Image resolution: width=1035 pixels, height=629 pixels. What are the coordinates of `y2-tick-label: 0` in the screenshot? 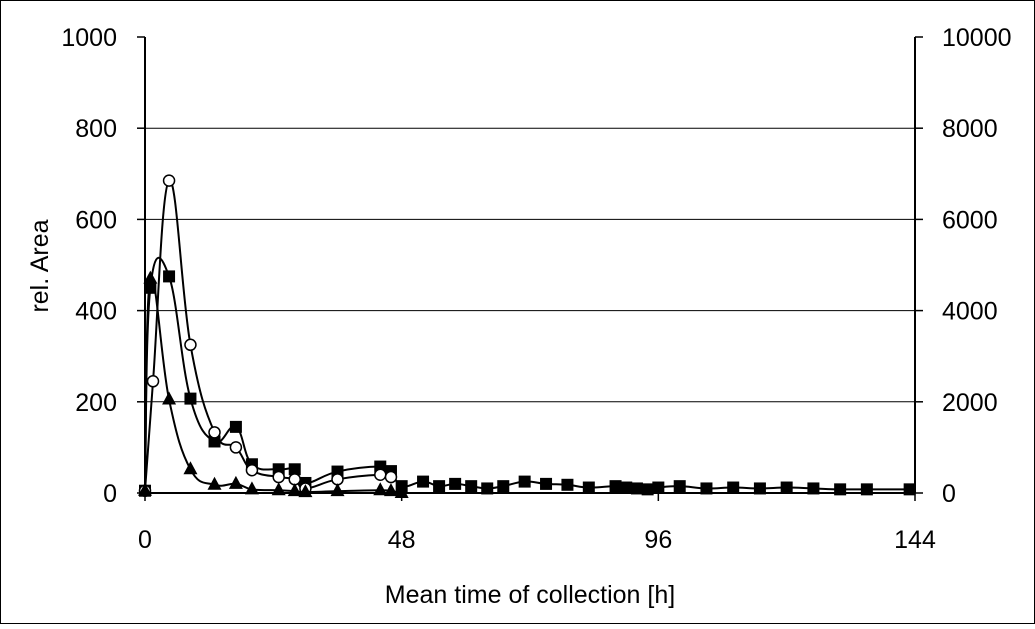 It's located at (949, 494).